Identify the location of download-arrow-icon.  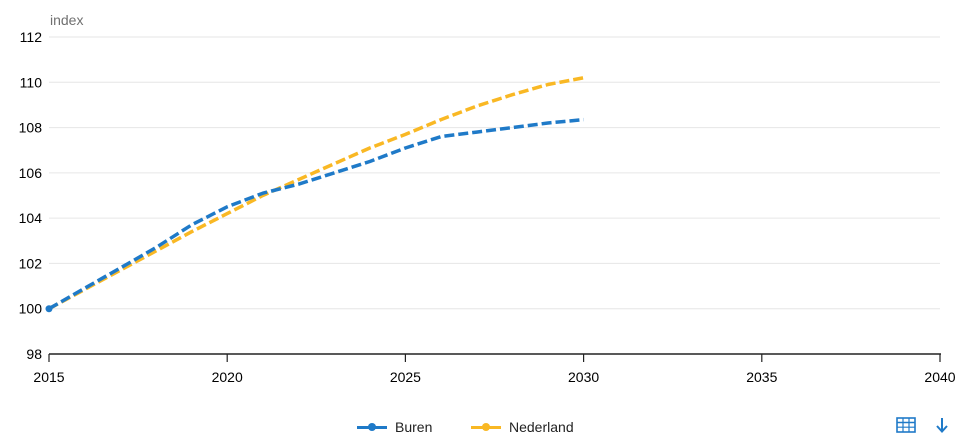
(942, 425).